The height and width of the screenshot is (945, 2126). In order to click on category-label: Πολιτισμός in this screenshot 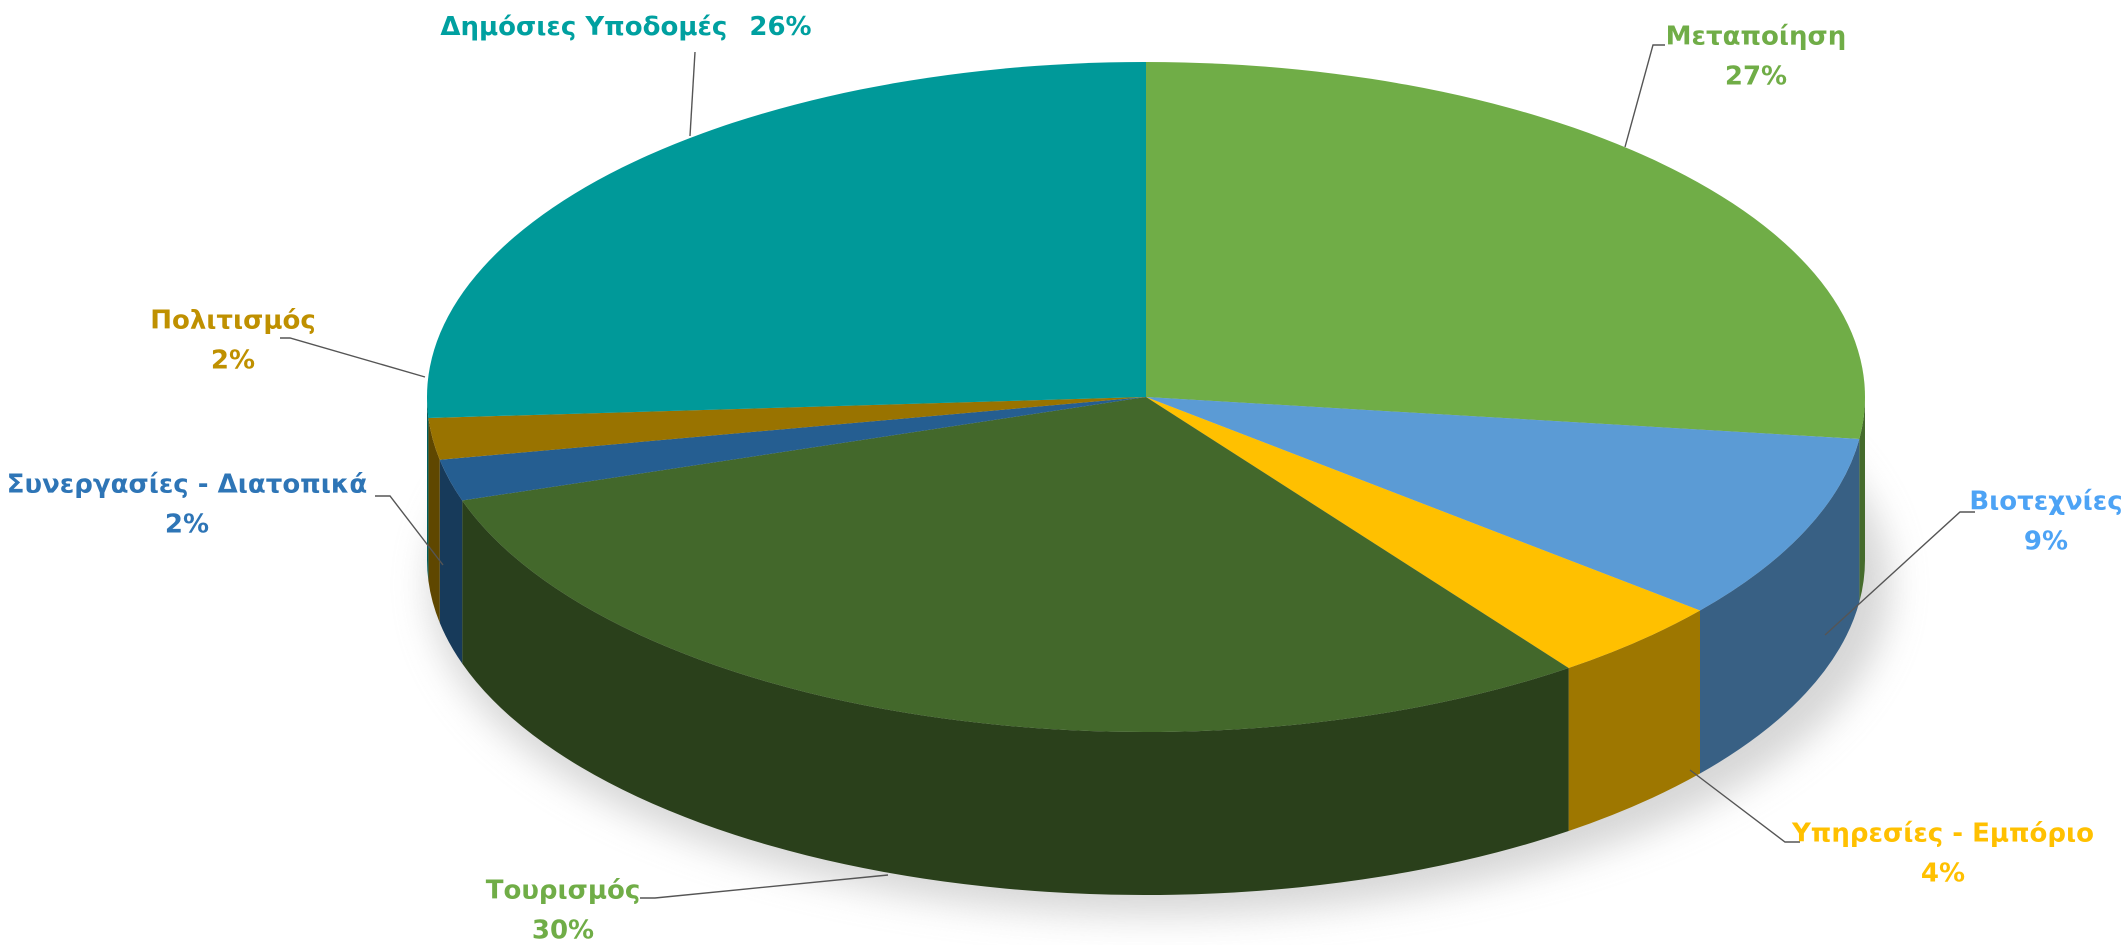, I will do `click(233, 321)`.